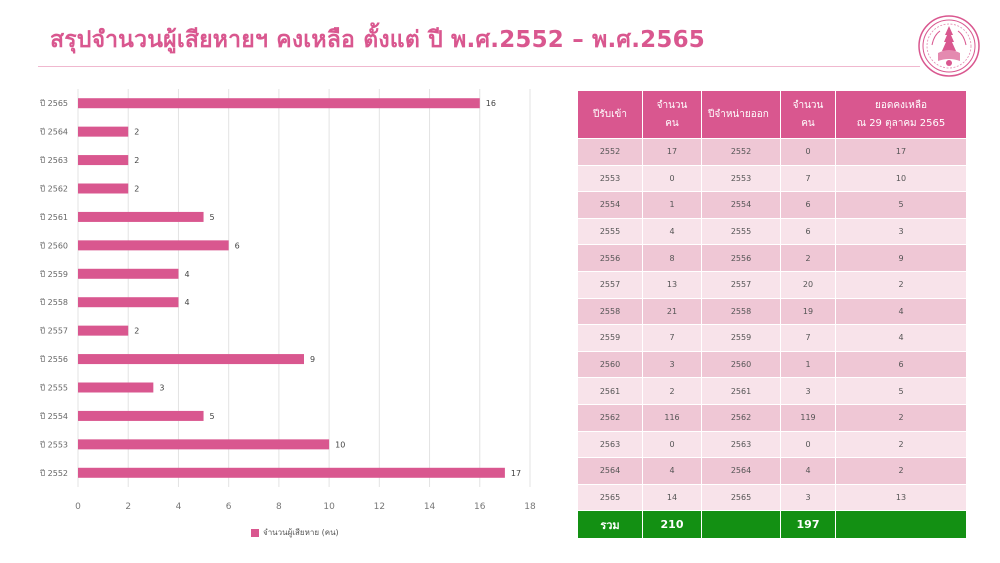 The height and width of the screenshot is (563, 1000). Describe the element at coordinates (672, 123) in the screenshot. I see `header-count-in-line2: คน` at that location.